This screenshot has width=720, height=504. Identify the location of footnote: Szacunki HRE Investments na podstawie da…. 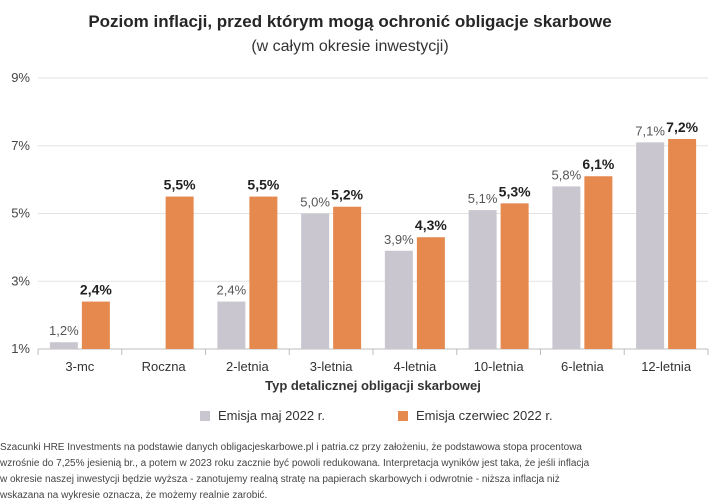
(357, 472).